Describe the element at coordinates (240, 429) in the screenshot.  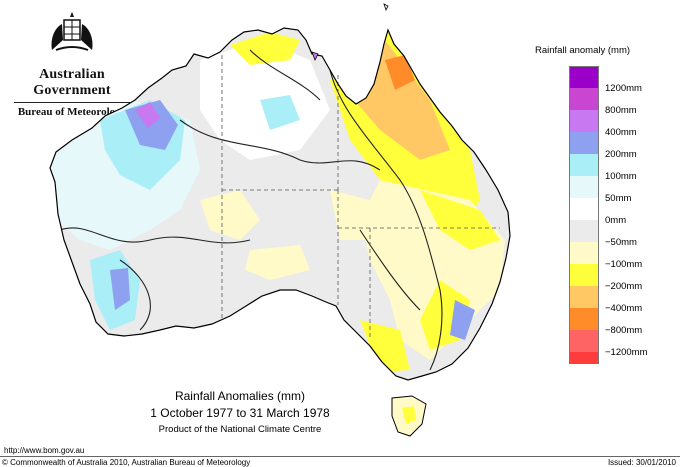
I see `map-product-note: Product of the National Climate Centre` at that location.